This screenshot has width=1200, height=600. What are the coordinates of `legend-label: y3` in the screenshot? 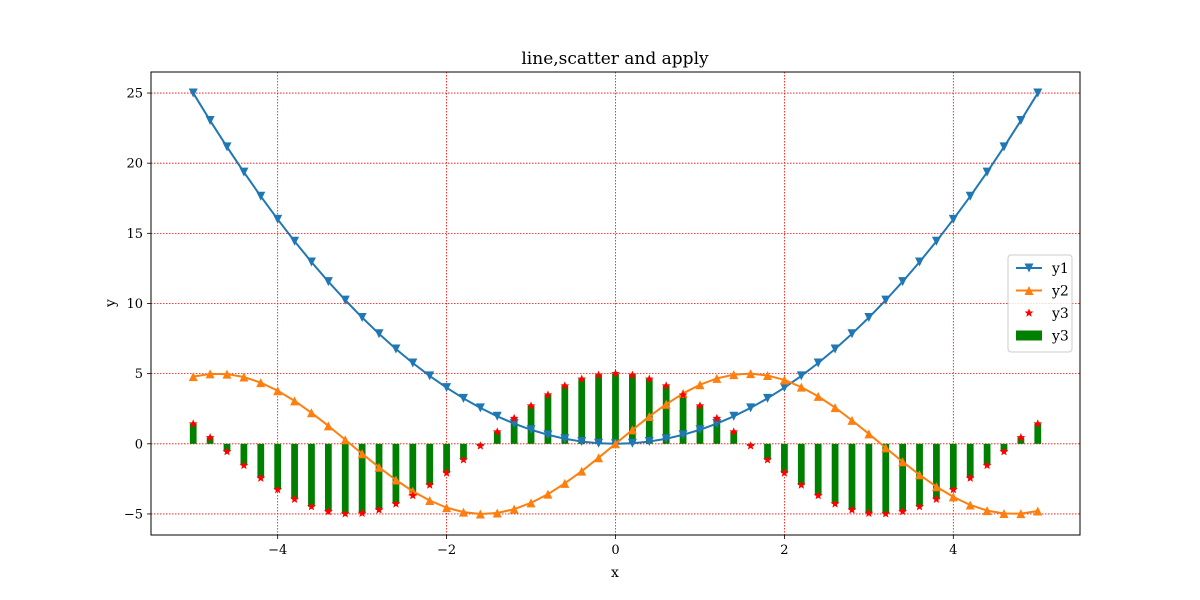 It's located at (1060, 337).